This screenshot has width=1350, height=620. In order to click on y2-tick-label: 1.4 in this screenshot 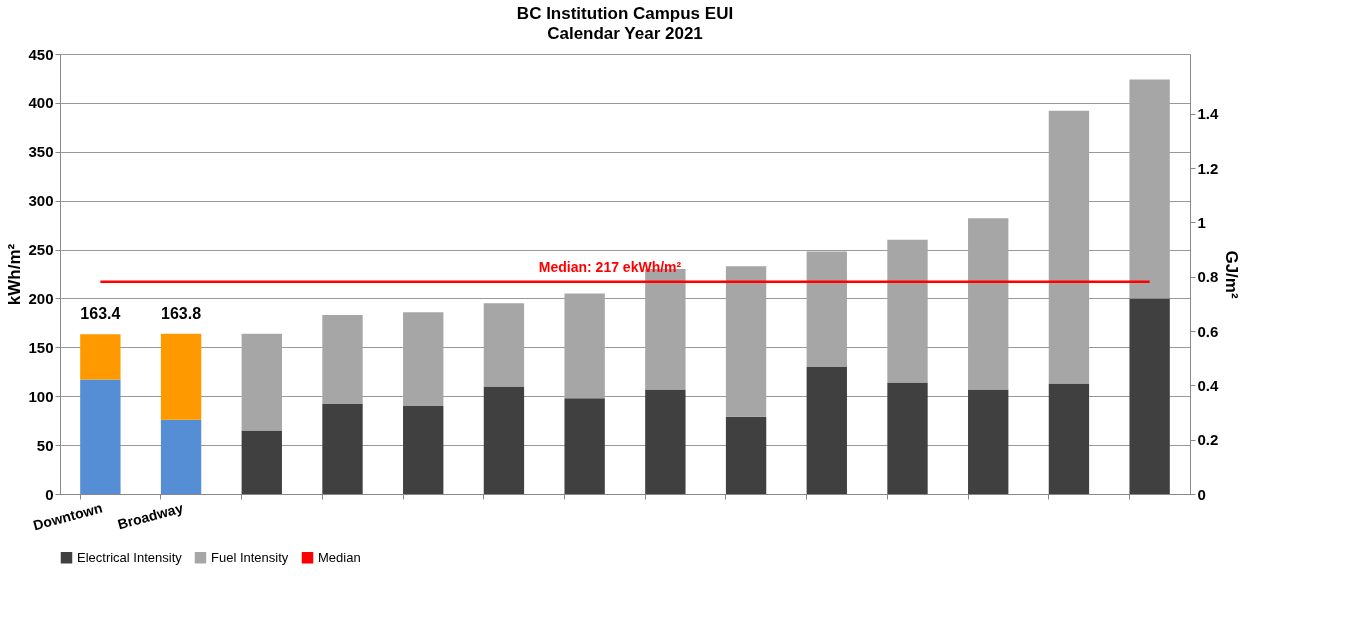, I will do `click(1208, 114)`.